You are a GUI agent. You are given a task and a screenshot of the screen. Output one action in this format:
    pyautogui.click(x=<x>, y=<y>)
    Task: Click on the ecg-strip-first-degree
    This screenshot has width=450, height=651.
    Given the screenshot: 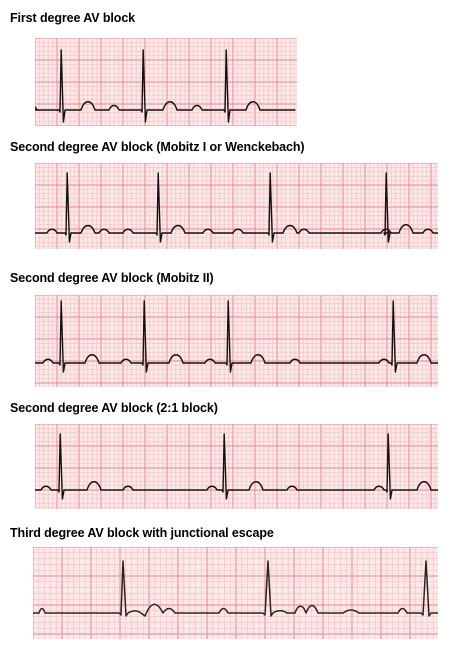 What is the action you would take?
    pyautogui.click(x=166, y=82)
    